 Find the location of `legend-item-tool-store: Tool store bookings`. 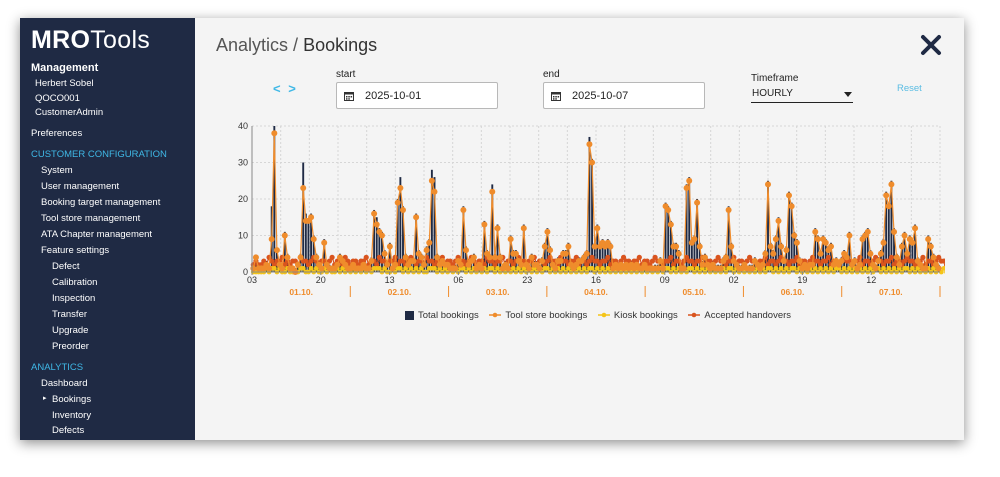

legend-item-tool-store: Tool store bookings is located at coordinates (538, 315).